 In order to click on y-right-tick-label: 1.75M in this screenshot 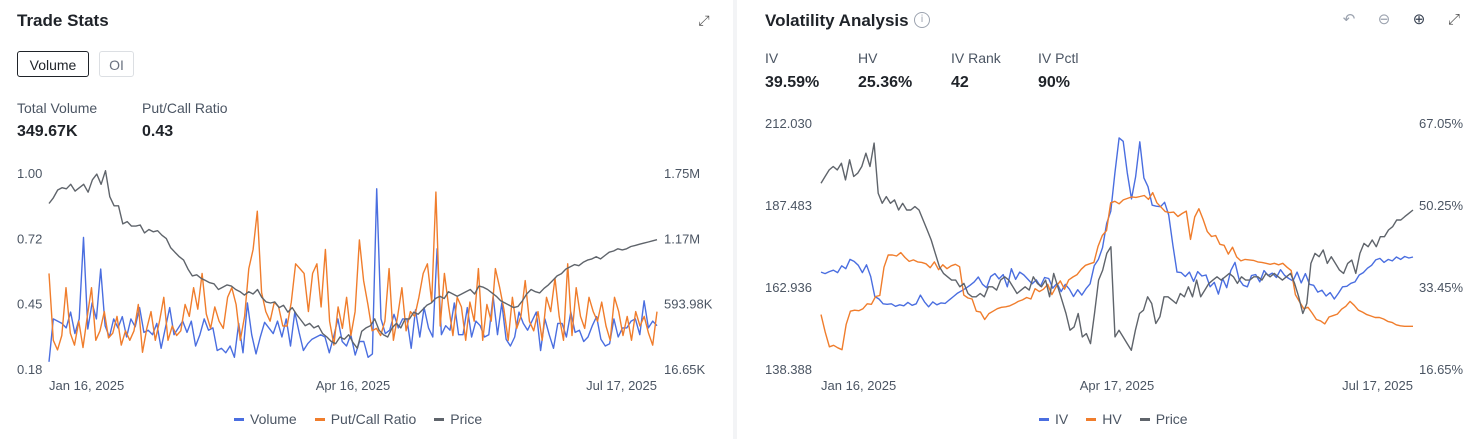, I will do `click(682, 173)`.